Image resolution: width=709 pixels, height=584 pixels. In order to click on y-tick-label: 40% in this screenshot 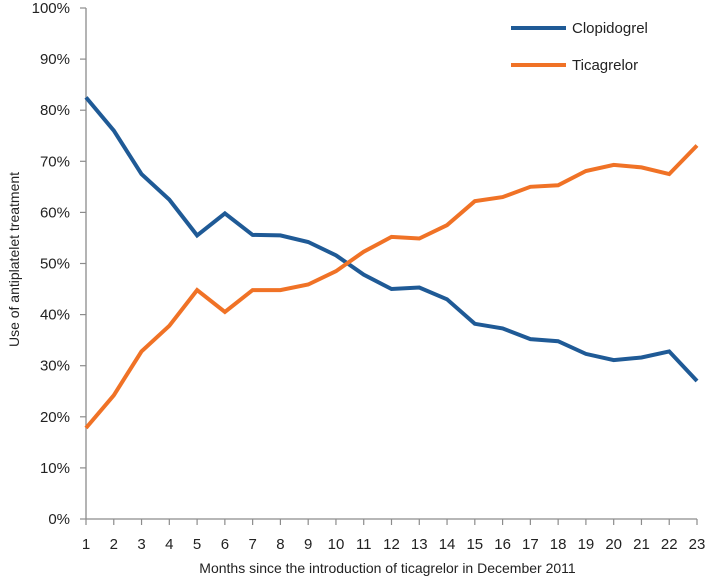, I will do `click(55, 315)`.